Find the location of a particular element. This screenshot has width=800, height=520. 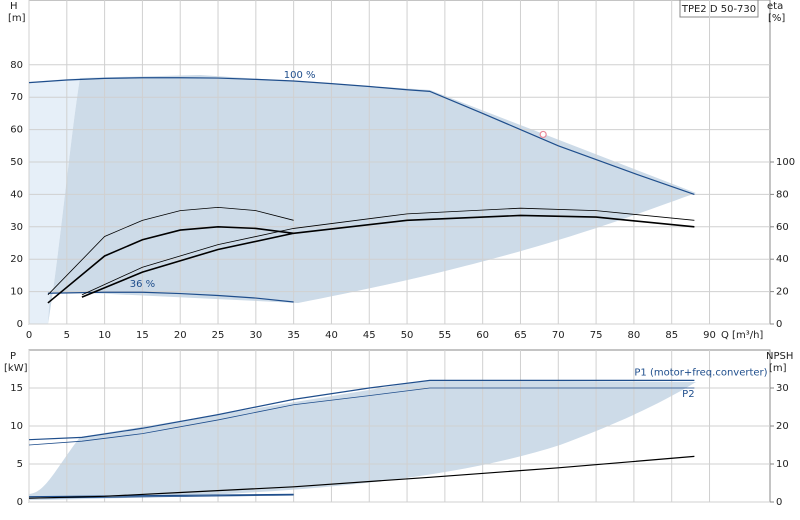

x-tick-label: 40 is located at coordinates (331, 335).